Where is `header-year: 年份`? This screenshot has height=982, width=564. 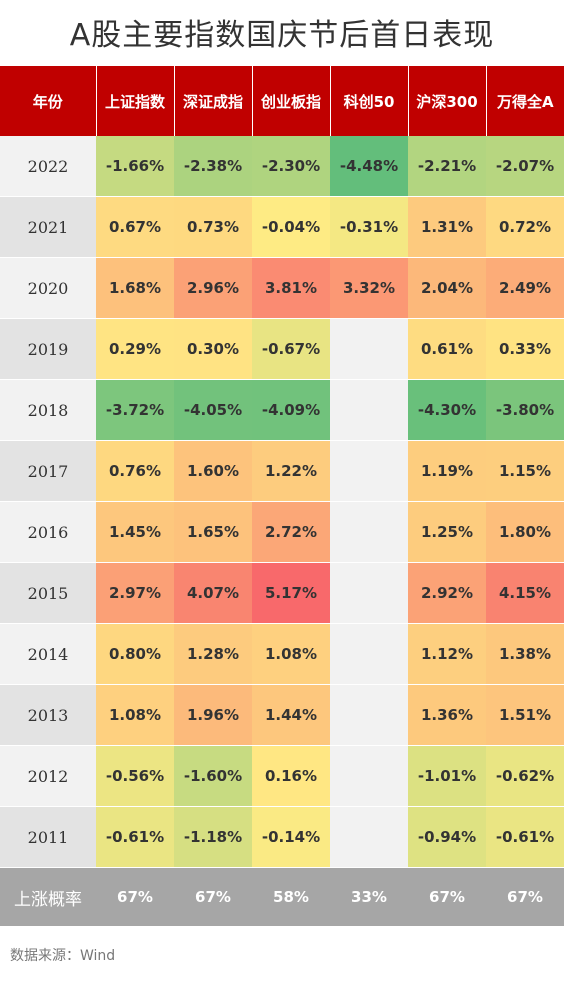
header-year: 年份 is located at coordinates (48, 101).